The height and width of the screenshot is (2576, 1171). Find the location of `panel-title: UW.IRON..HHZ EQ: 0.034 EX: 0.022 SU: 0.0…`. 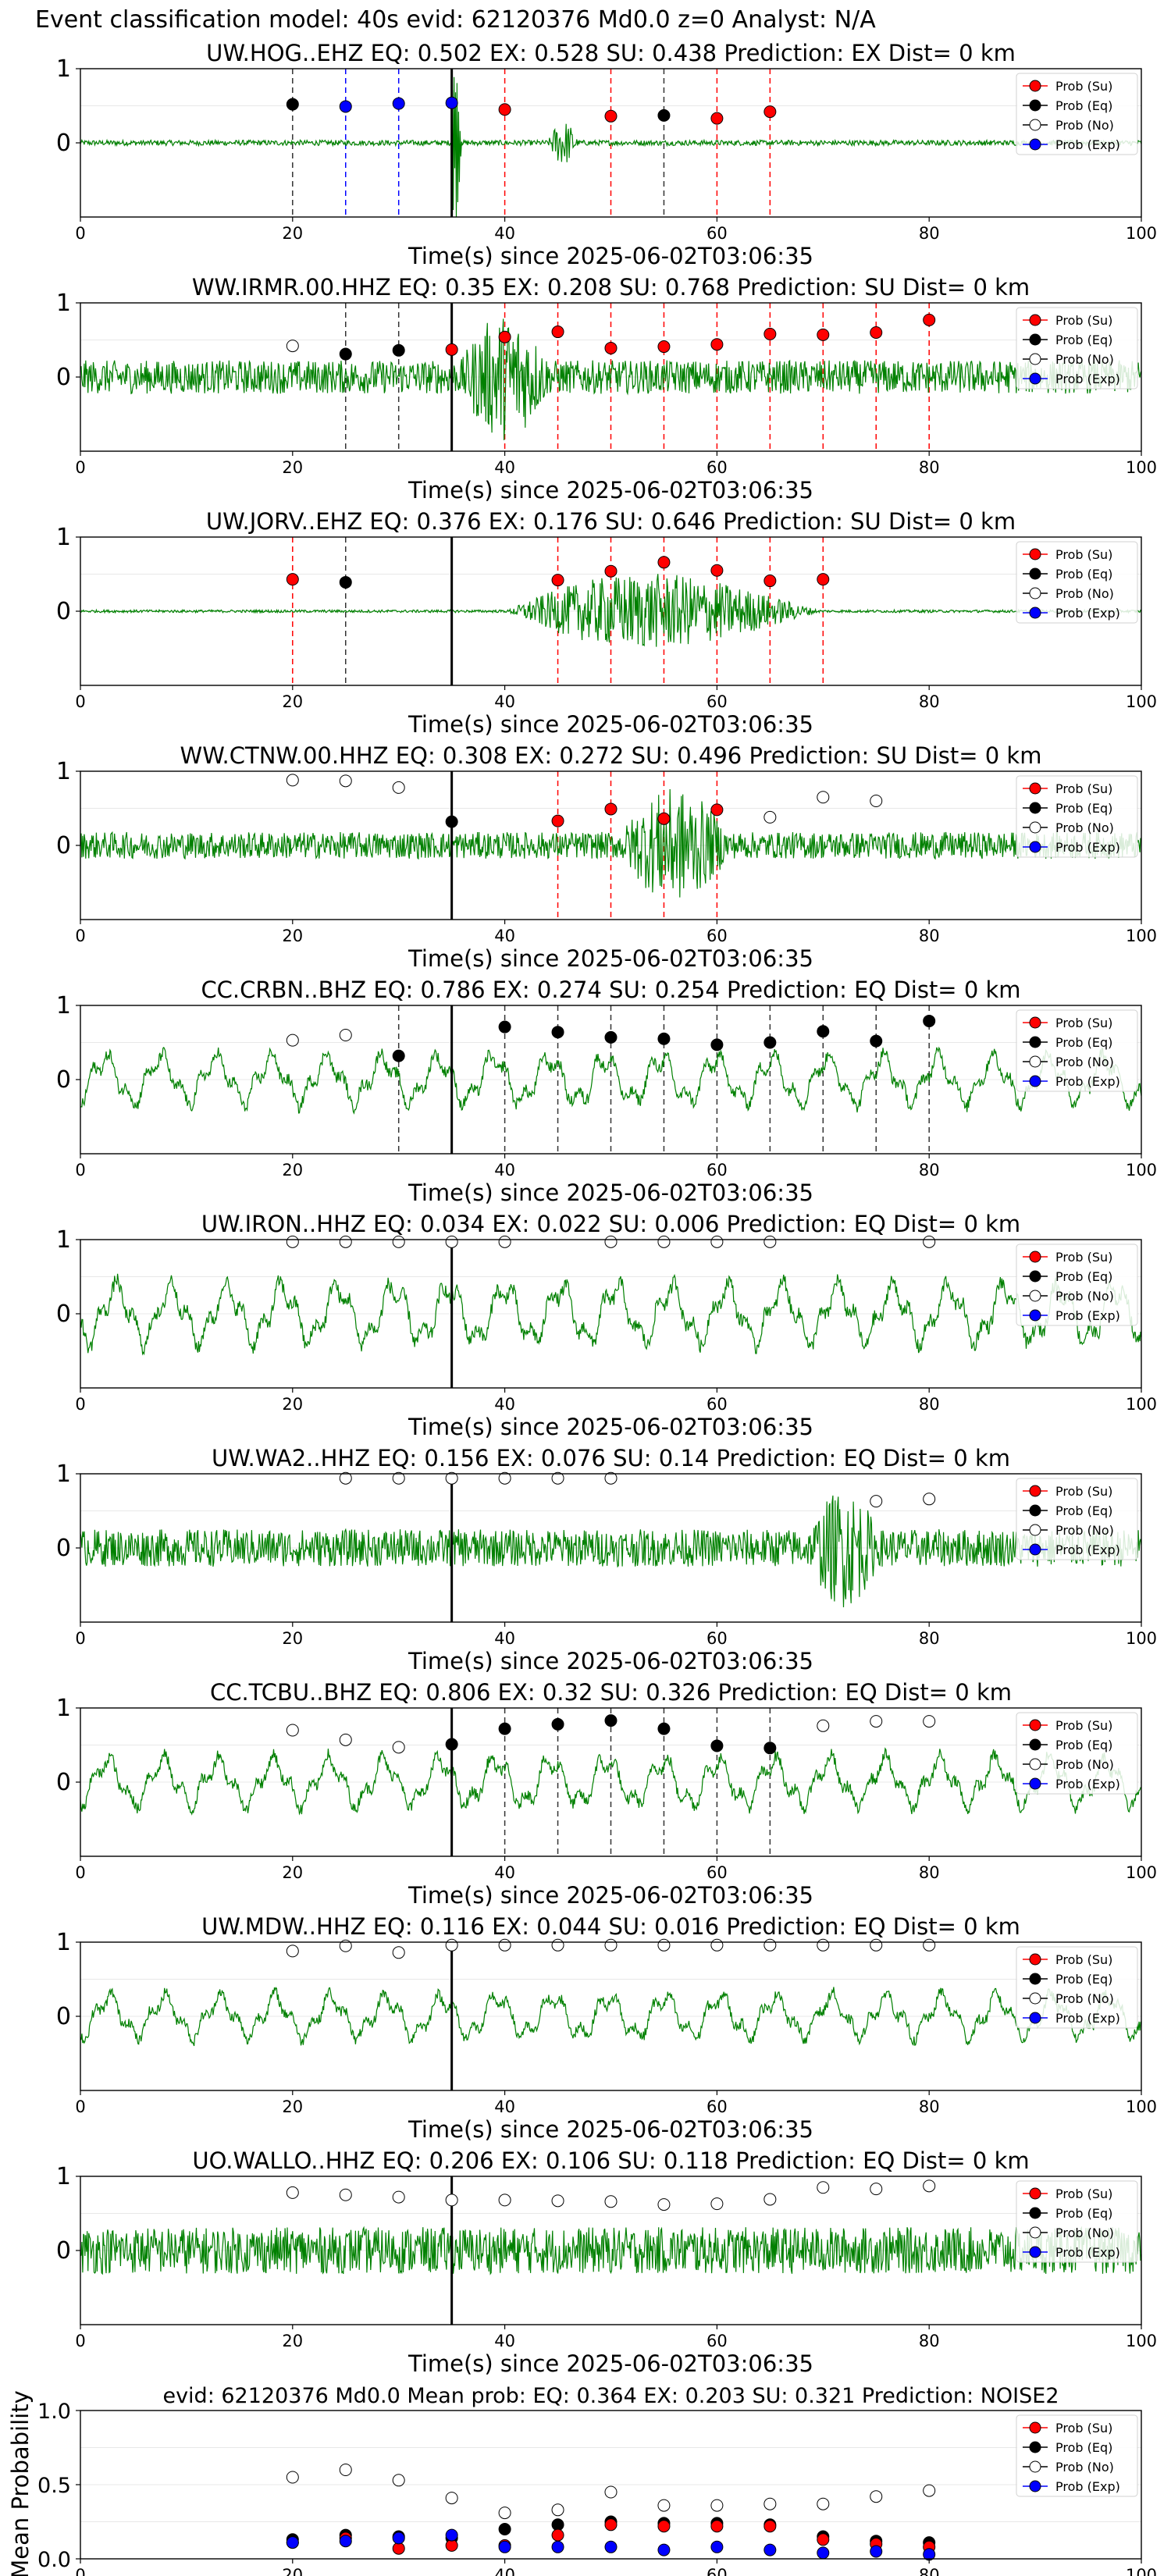

panel-title: UW.IRON..HHZ EQ: 0.034 EX: 0.022 SU: 0.0… is located at coordinates (610, 1224).